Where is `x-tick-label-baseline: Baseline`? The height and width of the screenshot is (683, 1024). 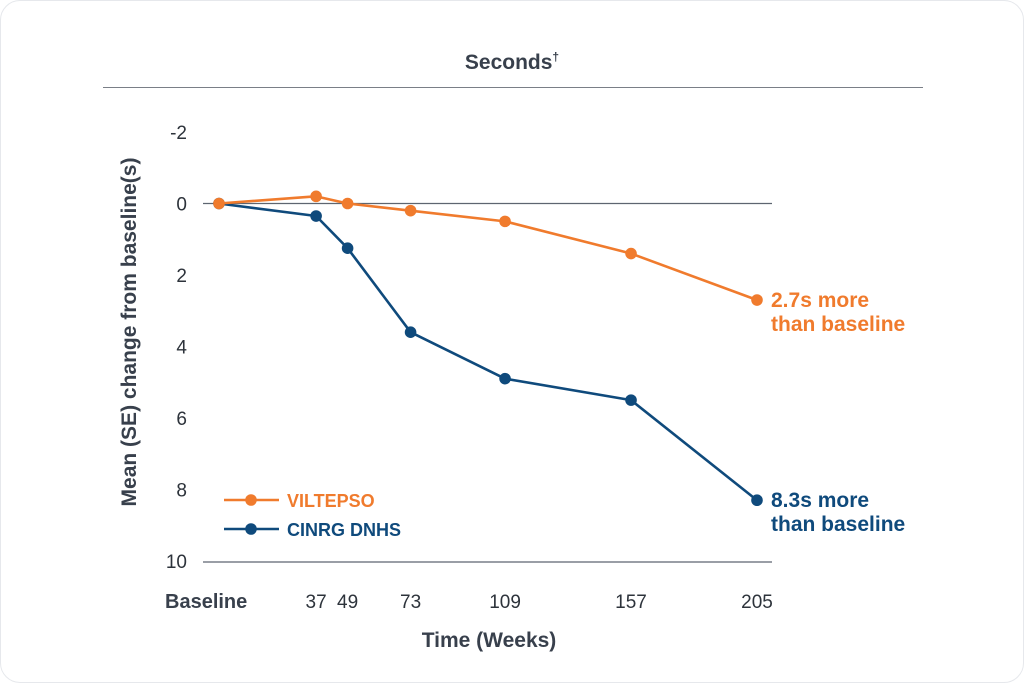
x-tick-label-baseline: Baseline is located at coordinates (206, 602).